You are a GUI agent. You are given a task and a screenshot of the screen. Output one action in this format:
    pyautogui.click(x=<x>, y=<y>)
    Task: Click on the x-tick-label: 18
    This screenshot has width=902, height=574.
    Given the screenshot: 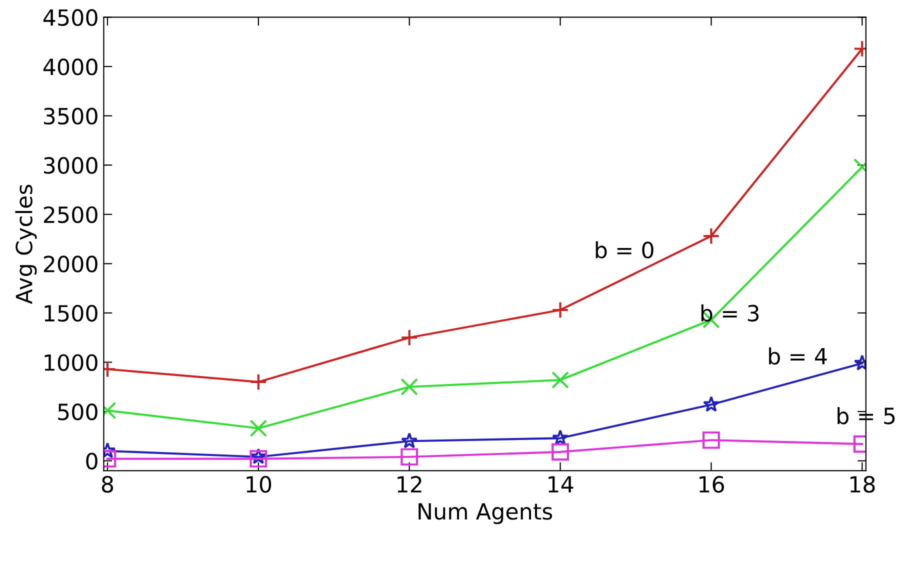 What is the action you would take?
    pyautogui.click(x=862, y=484)
    